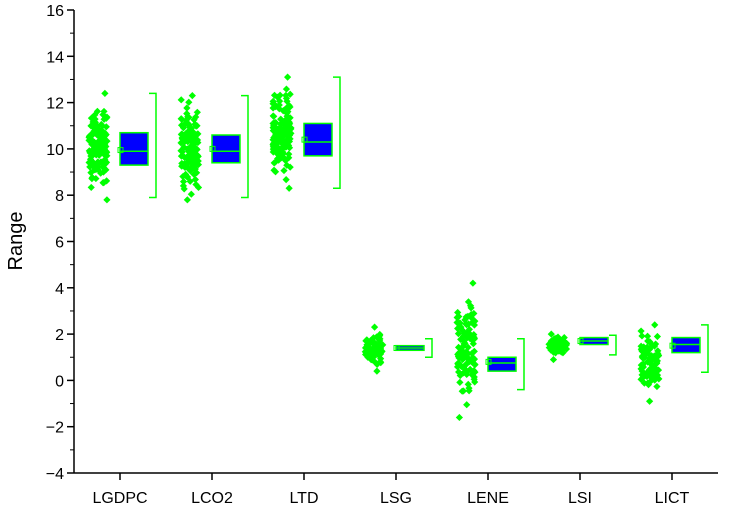 Image resolution: width=733 pixels, height=507 pixels. I want to click on box-body, so click(226, 149).